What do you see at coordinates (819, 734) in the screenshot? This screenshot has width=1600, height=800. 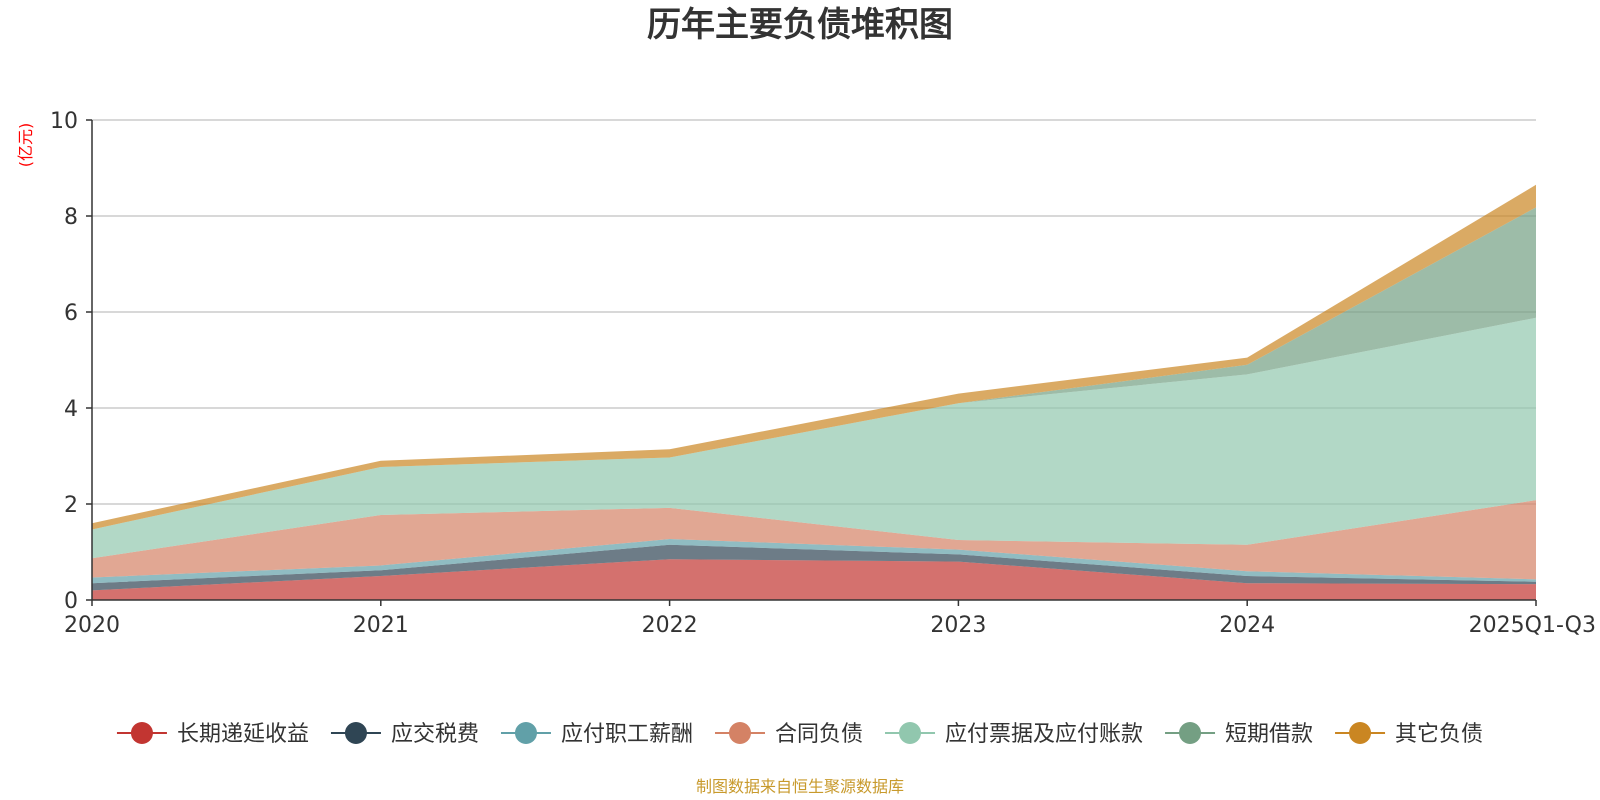 I see `legend-label: 合同负债` at bounding box center [819, 734].